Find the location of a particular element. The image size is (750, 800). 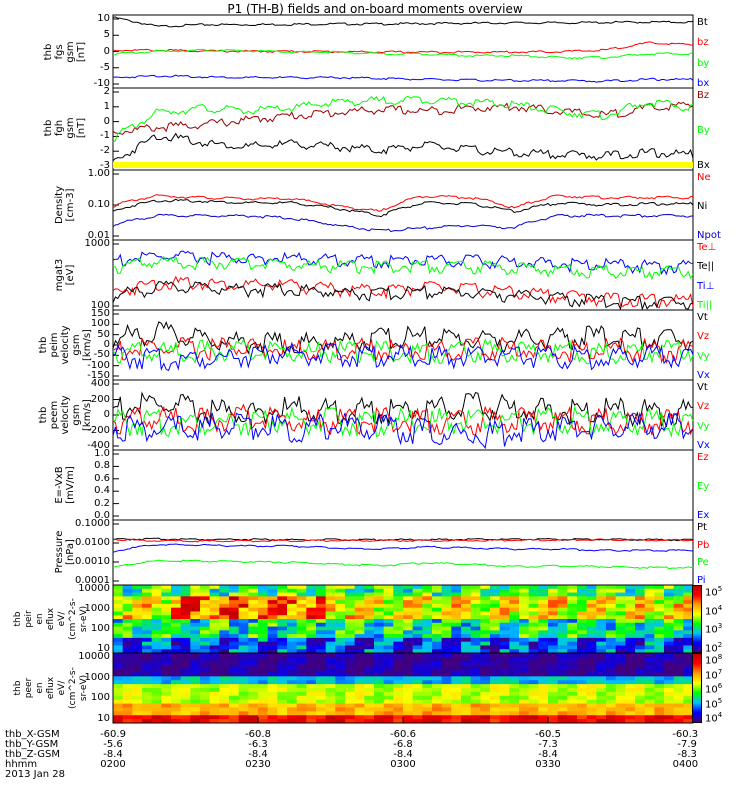

series-line-Bt is located at coordinates (403, 22).